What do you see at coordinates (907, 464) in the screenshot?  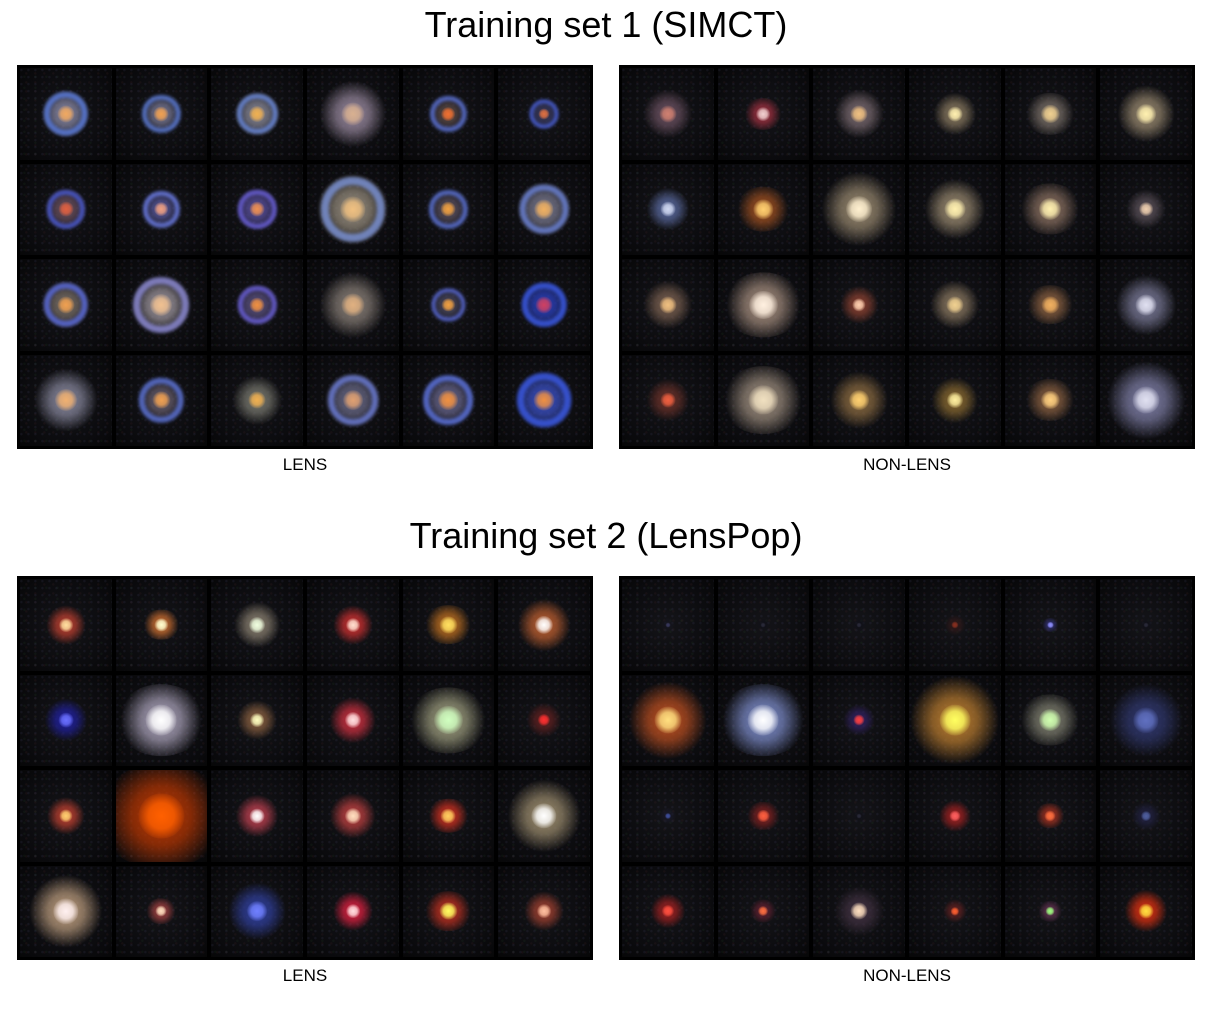 I see `panel-caption: NON-LENS` at bounding box center [907, 464].